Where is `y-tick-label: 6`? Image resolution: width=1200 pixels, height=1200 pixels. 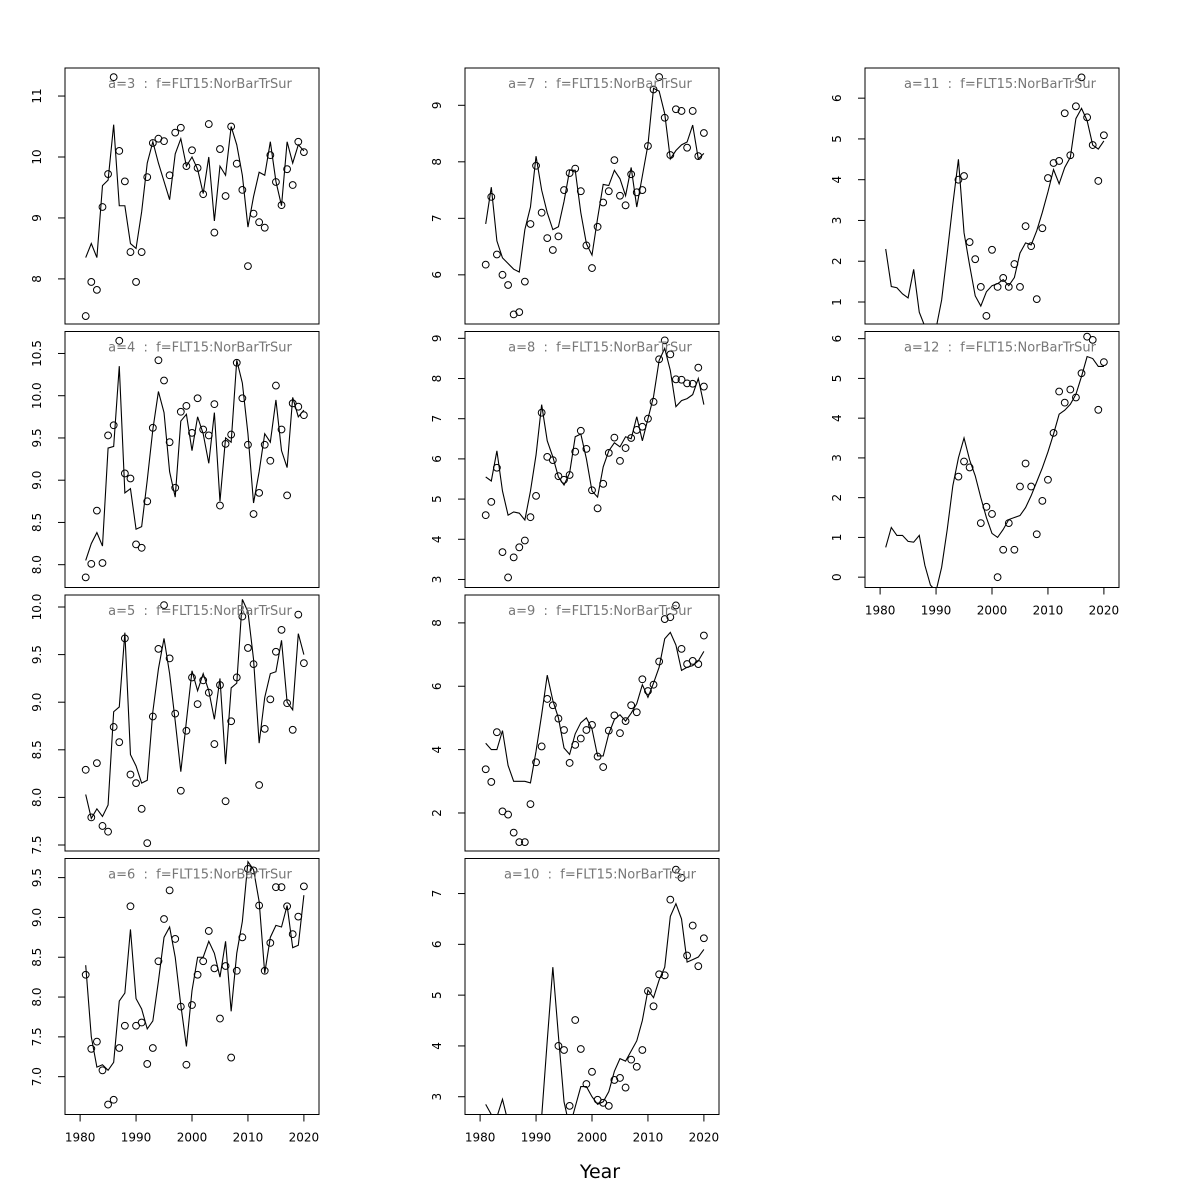 y-tick-label: 6 is located at coordinates (437, 945).